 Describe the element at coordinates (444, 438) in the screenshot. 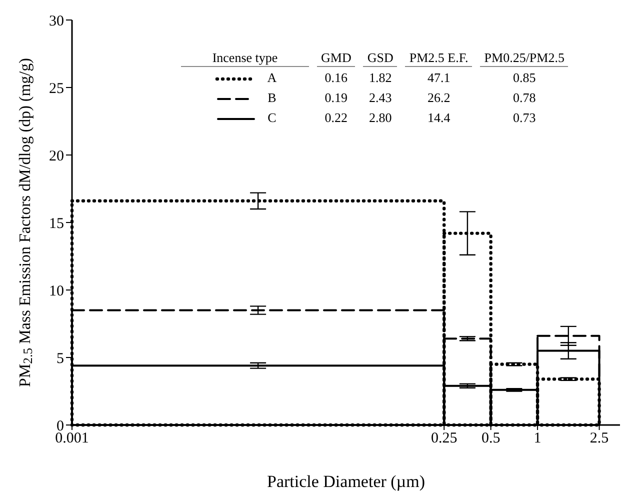

I see `x-tick-label: 0.25` at that location.